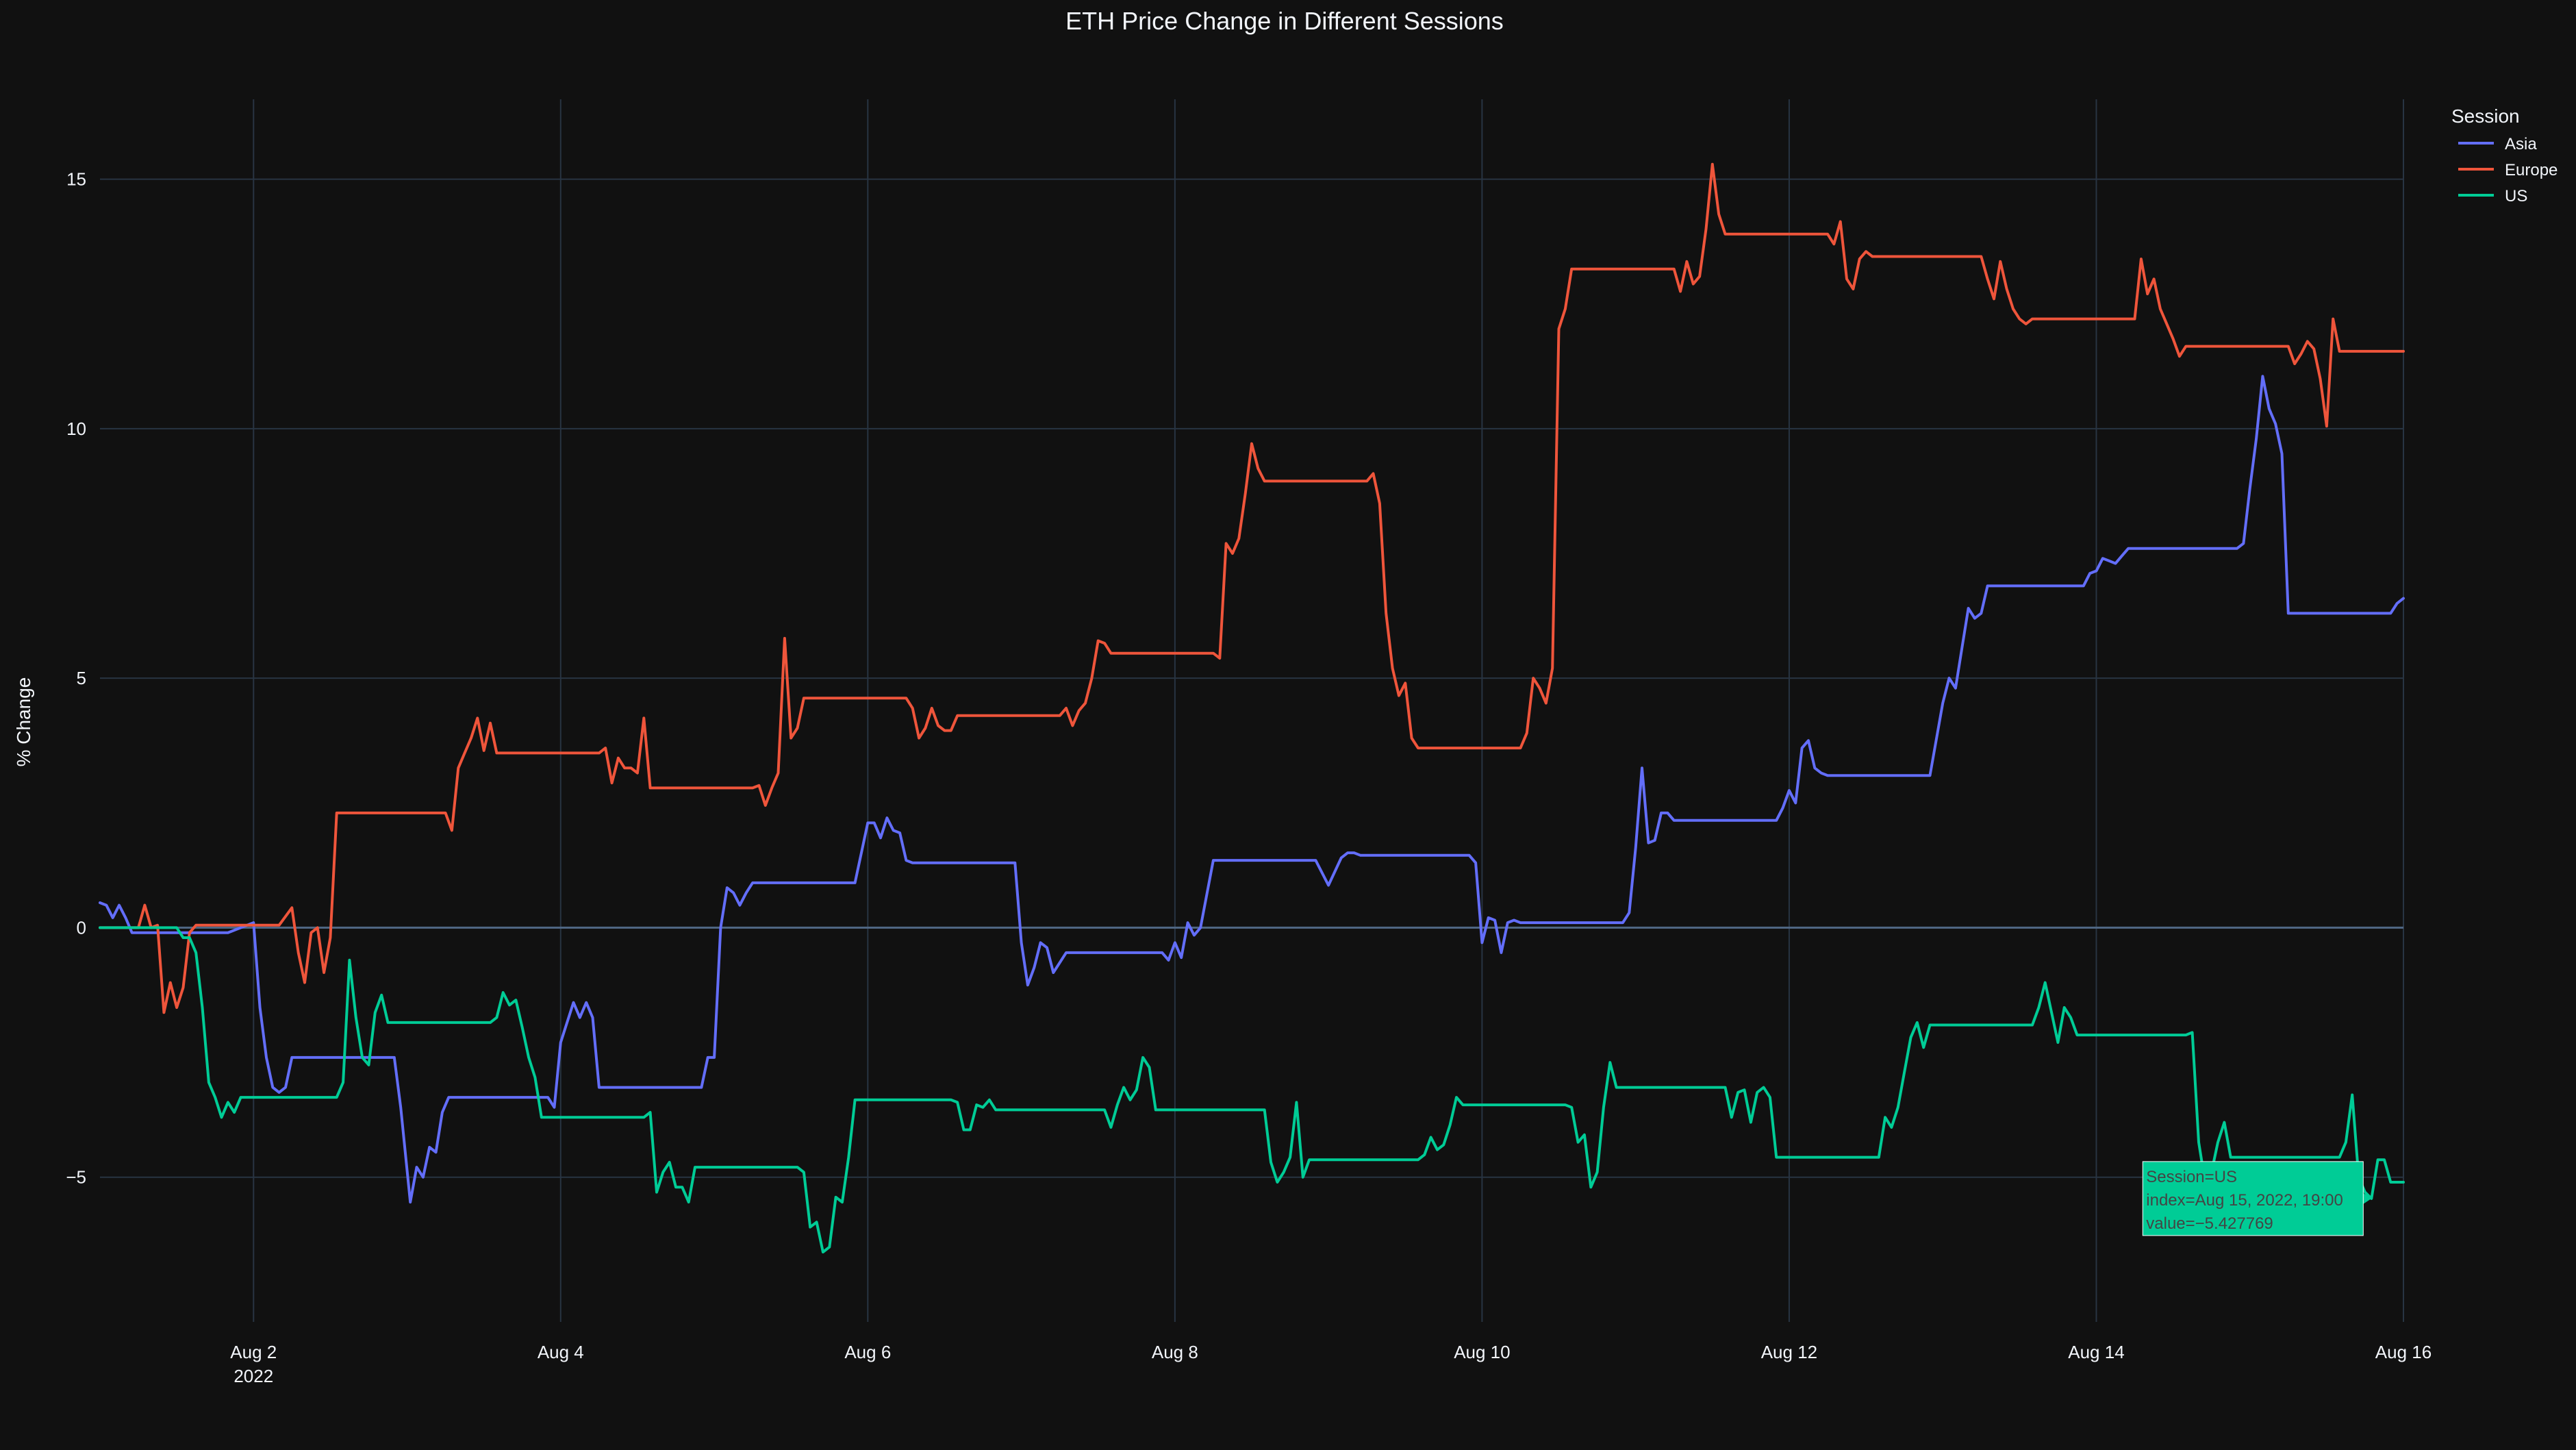  What do you see at coordinates (2531, 170) in the screenshot?
I see `legend-label: Europe` at bounding box center [2531, 170].